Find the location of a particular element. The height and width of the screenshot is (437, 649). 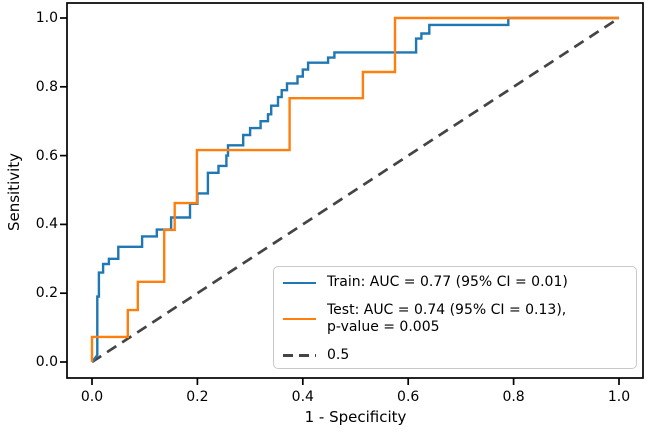

x-tick-label: 0.6 is located at coordinates (408, 397).